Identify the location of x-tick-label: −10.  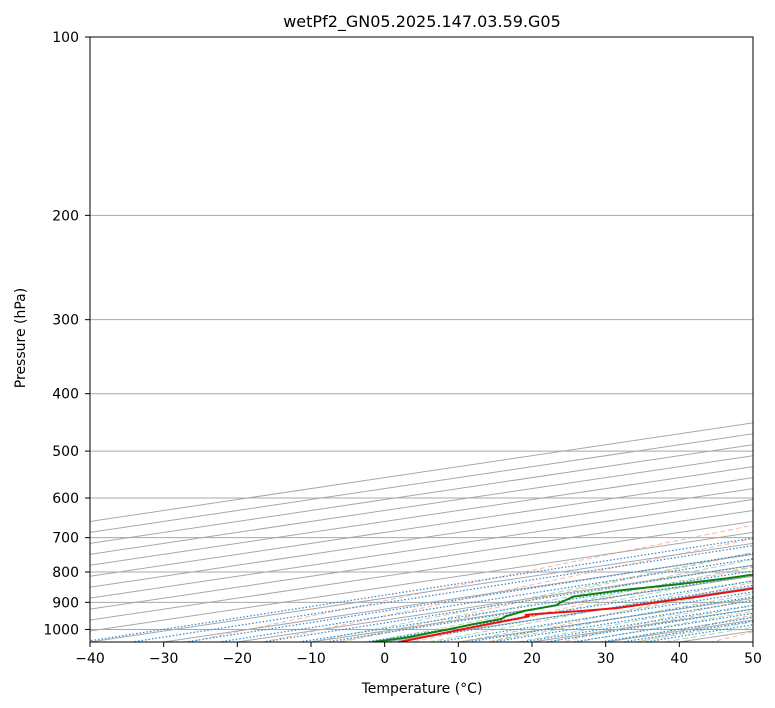
(311, 659).